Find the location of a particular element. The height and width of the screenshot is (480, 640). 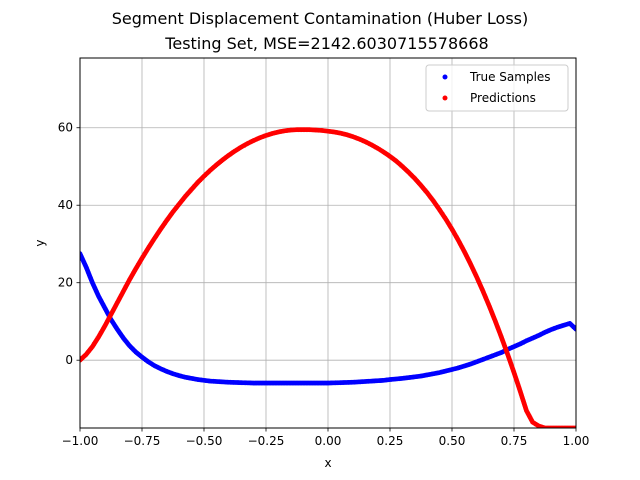

x-tick-label: 0.75 is located at coordinates (514, 441).